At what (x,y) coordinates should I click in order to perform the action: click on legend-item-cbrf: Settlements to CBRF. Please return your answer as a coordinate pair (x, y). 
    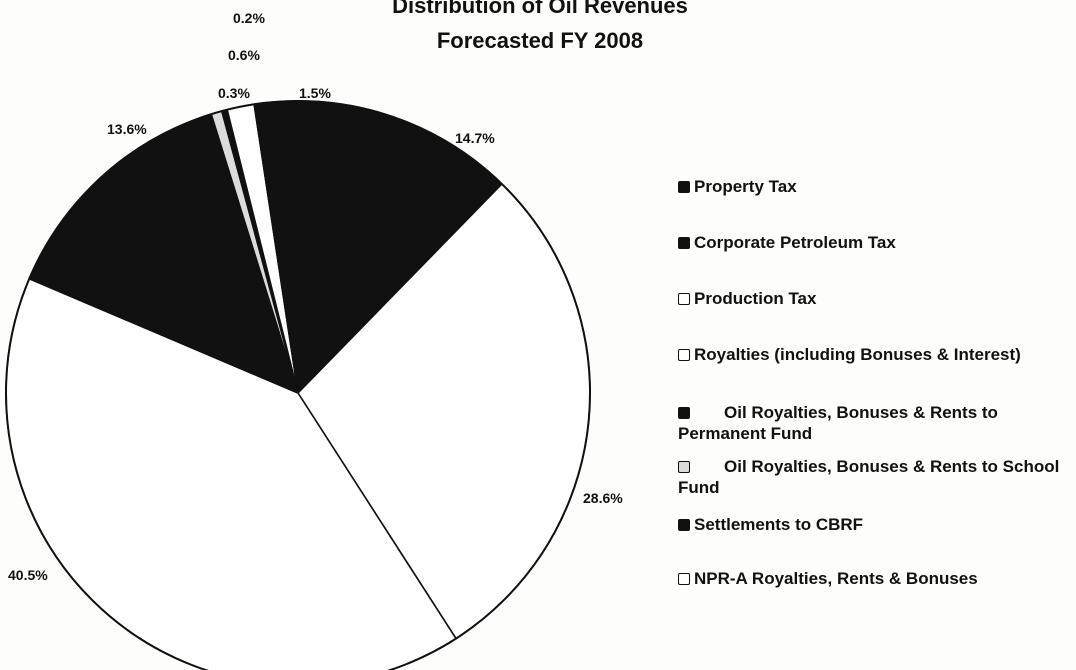
    Looking at the image, I should click on (874, 524).